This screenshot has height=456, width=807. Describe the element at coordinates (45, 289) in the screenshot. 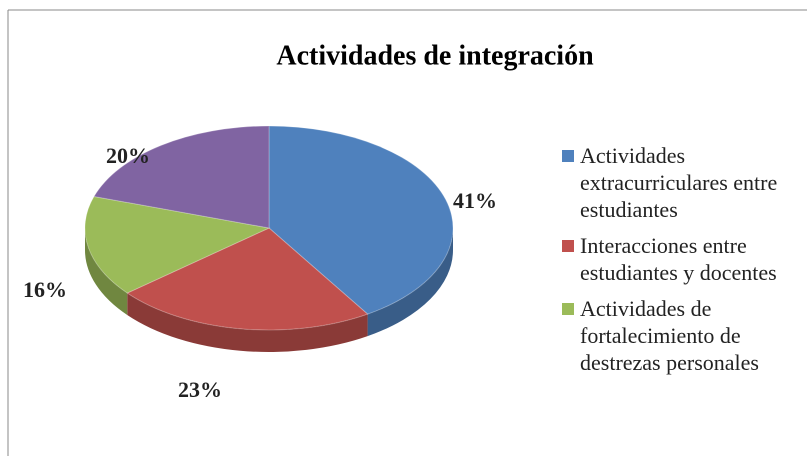

I see `data-label: 16%` at that location.